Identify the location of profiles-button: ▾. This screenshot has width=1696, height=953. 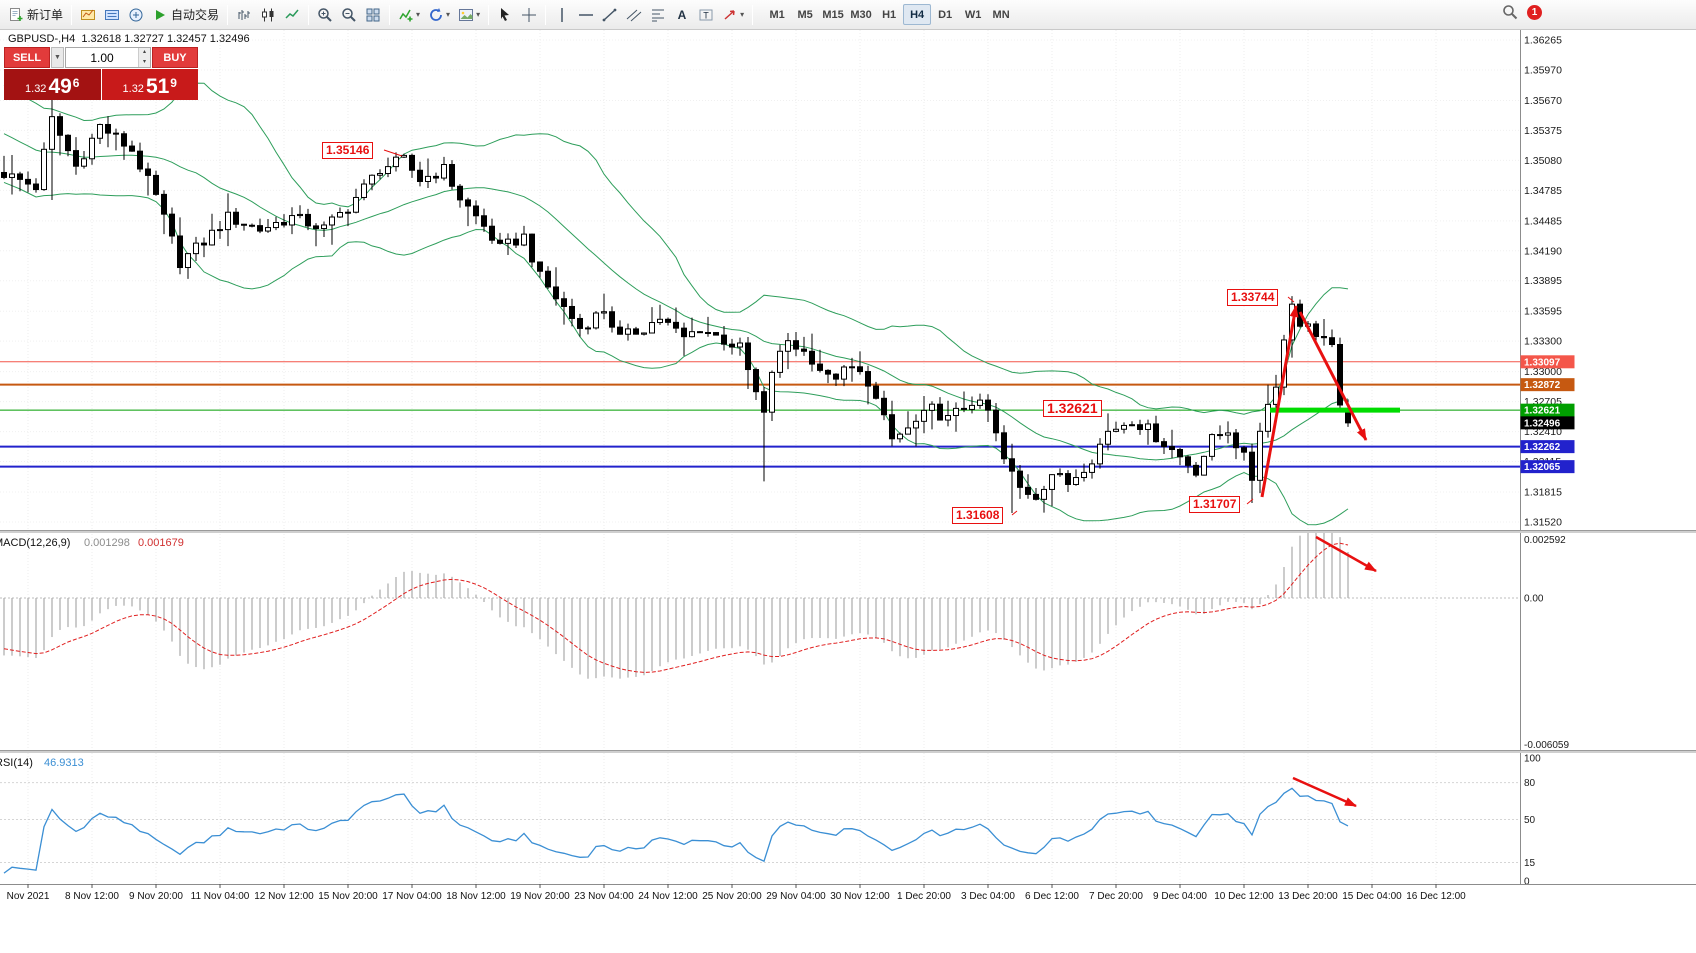
(439, 15).